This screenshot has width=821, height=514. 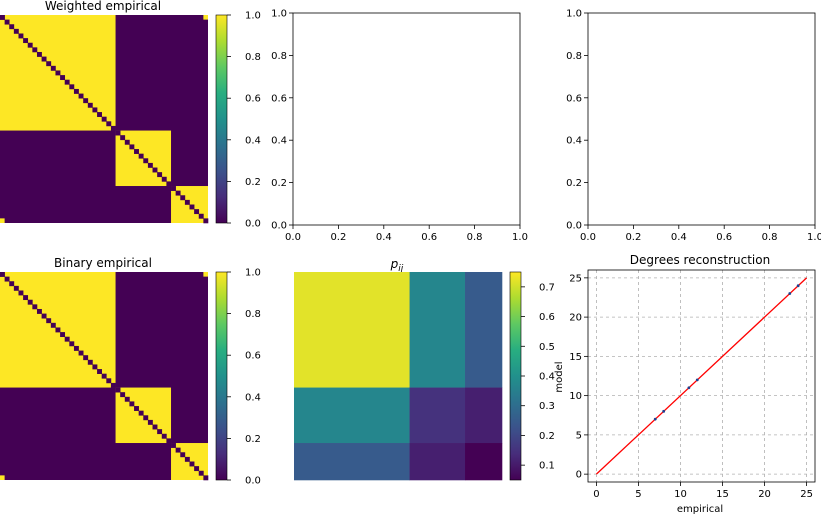 I want to click on x-tick-label: 20, so click(x=764, y=494).